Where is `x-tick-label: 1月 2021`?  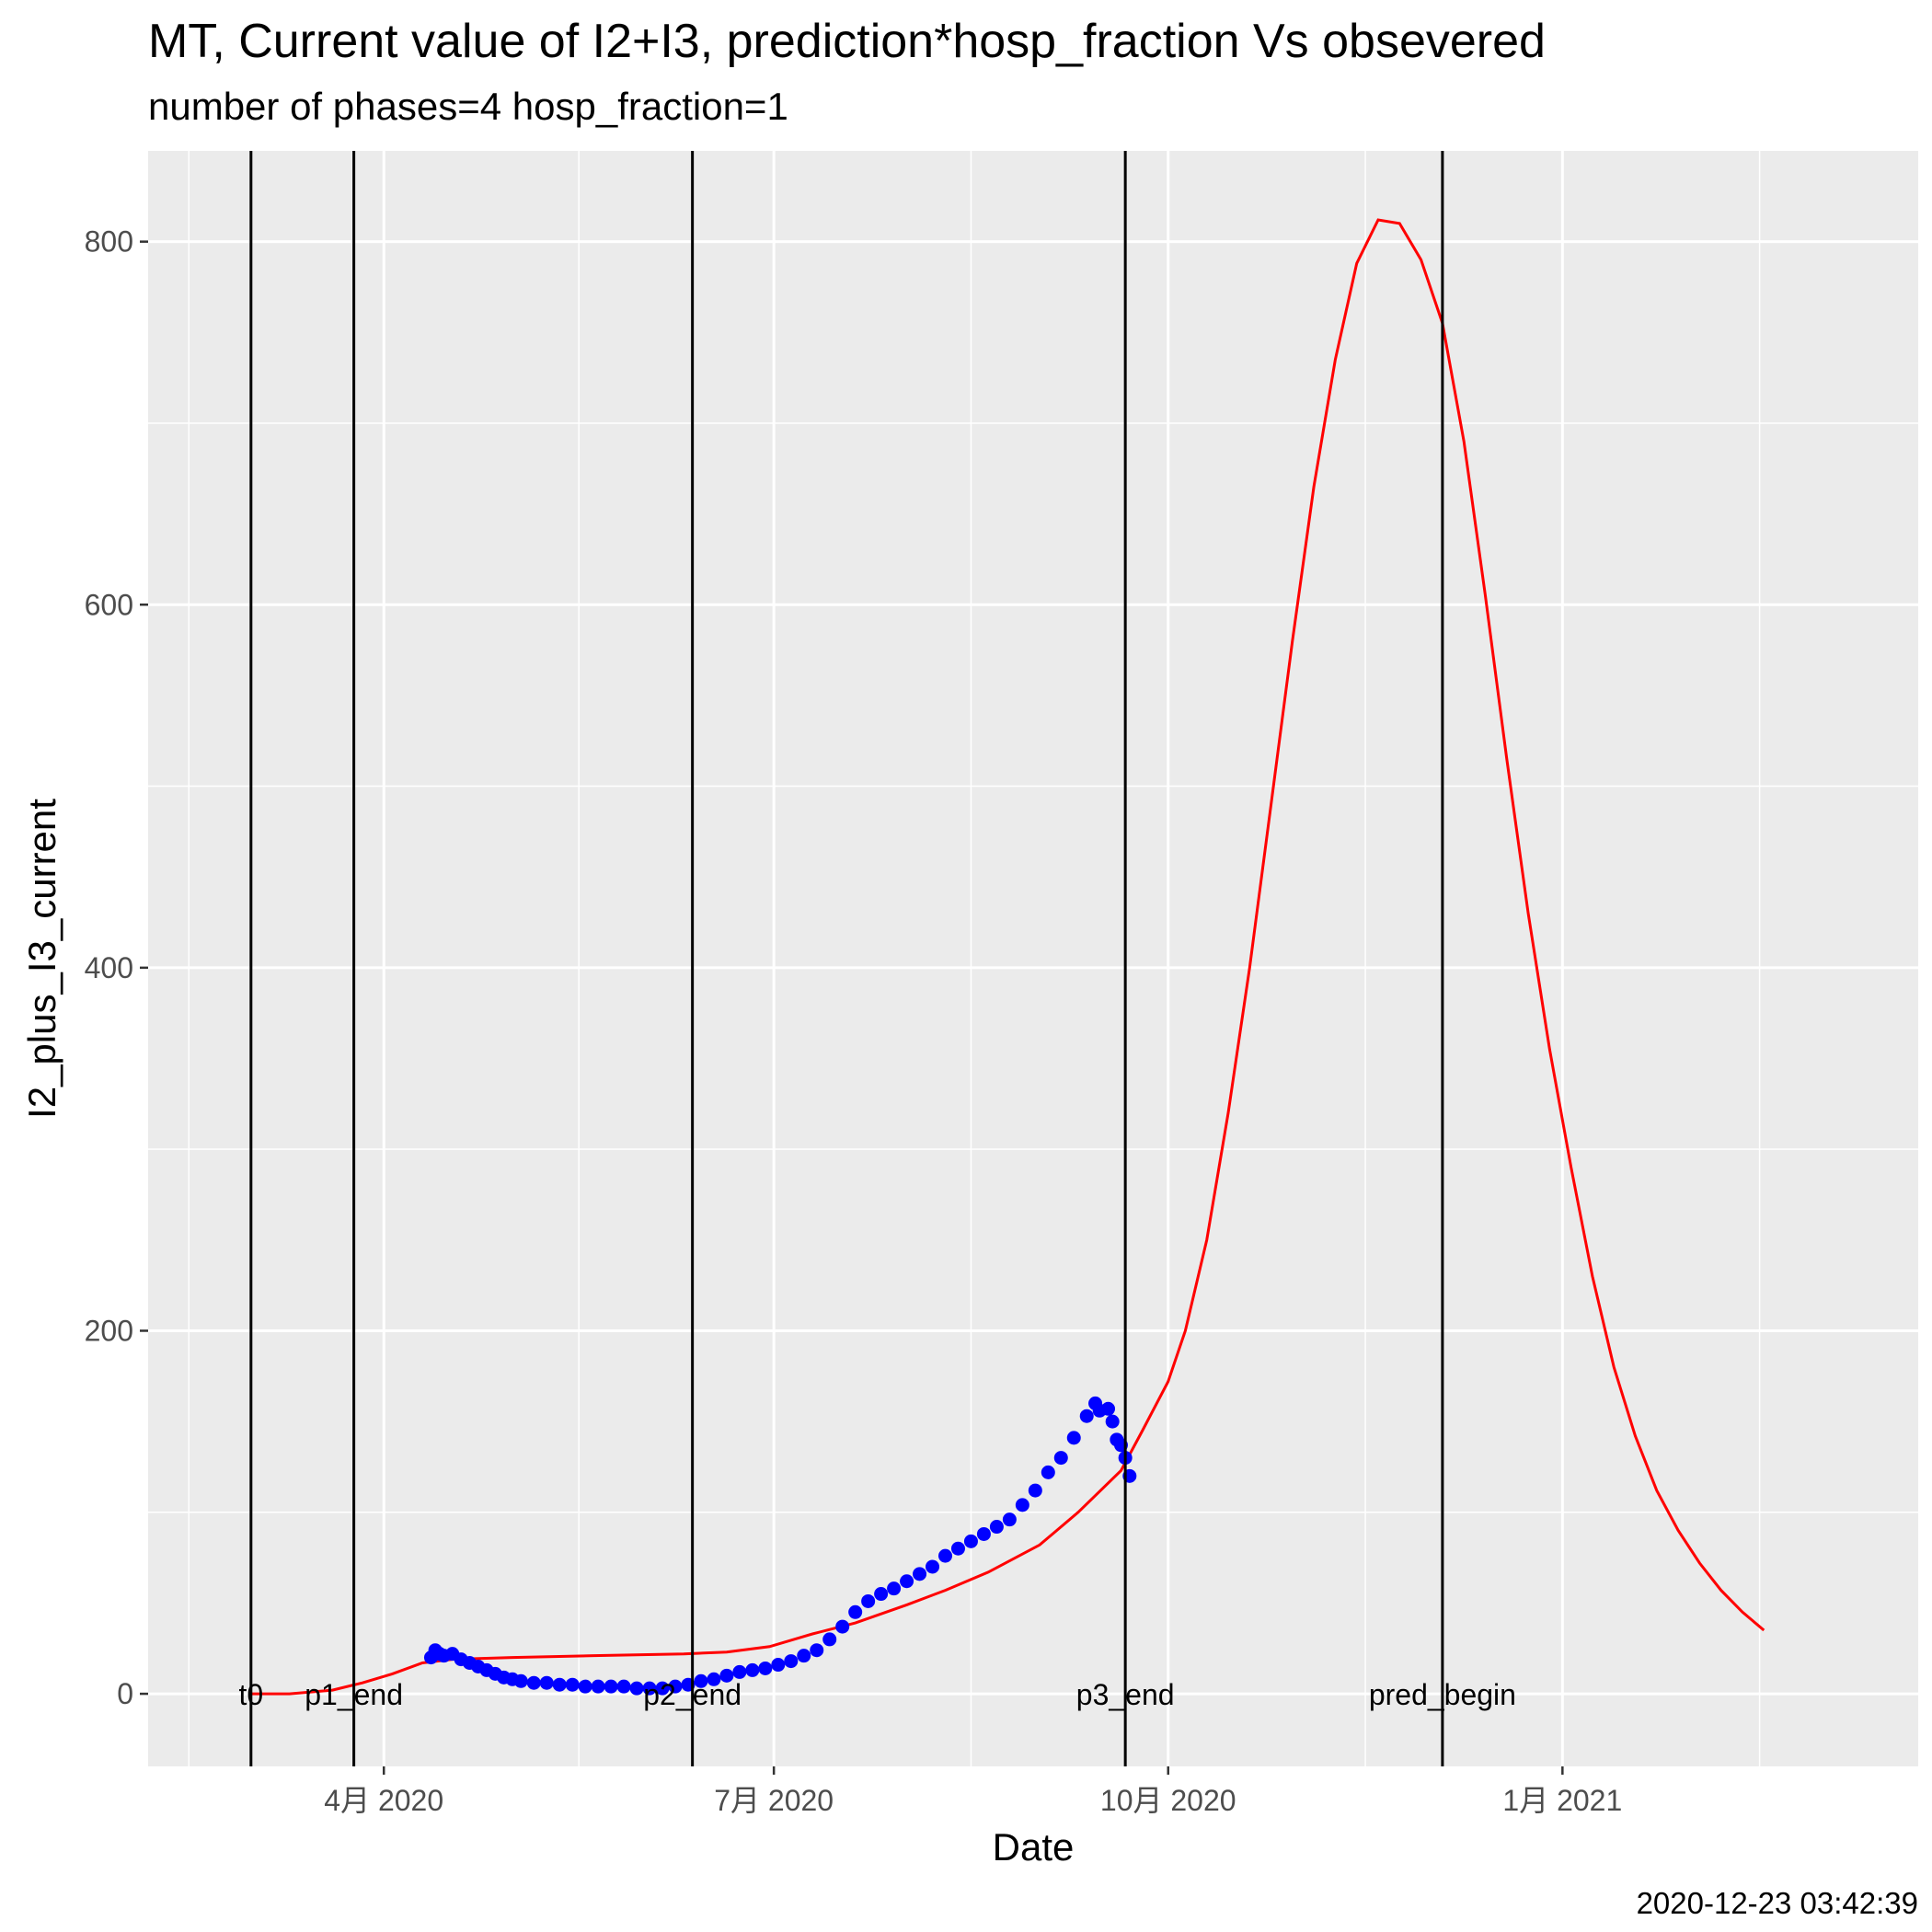
x-tick-label: 1月 2021 is located at coordinates (1562, 1800).